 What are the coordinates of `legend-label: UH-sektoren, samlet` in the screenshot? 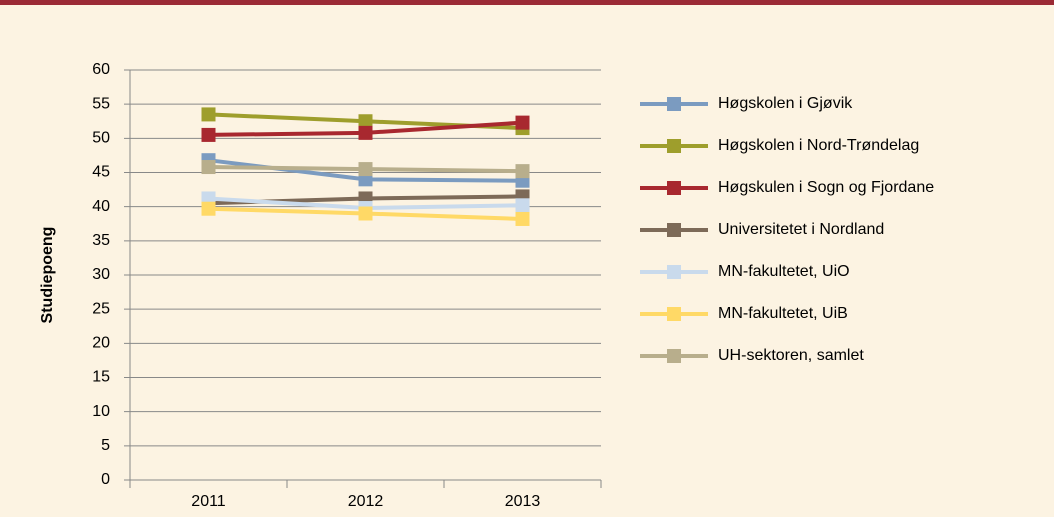 It's located at (791, 355).